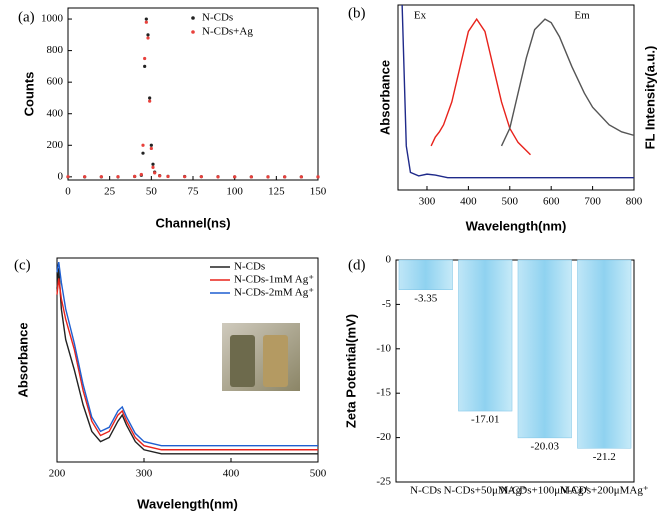 The height and width of the screenshot is (517, 661). I want to click on x-tick-label: 75, so click(194, 192).